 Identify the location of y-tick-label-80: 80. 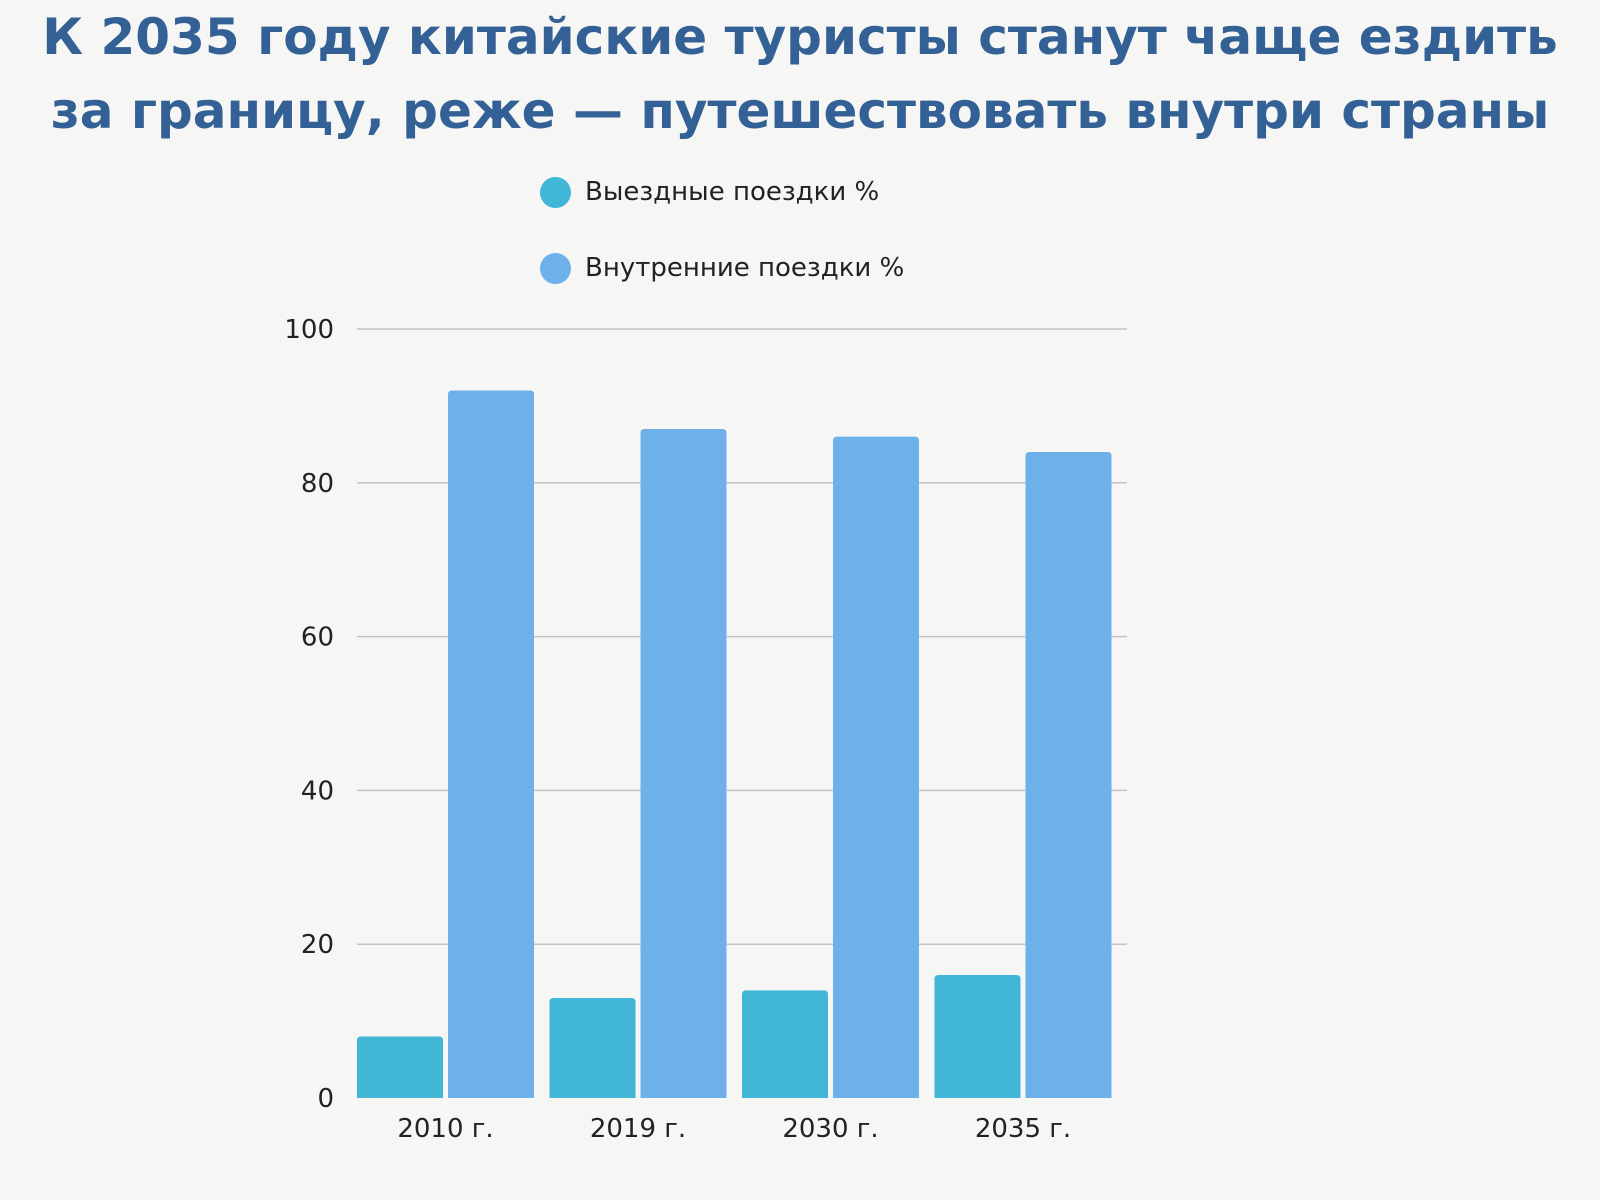
(317, 484).